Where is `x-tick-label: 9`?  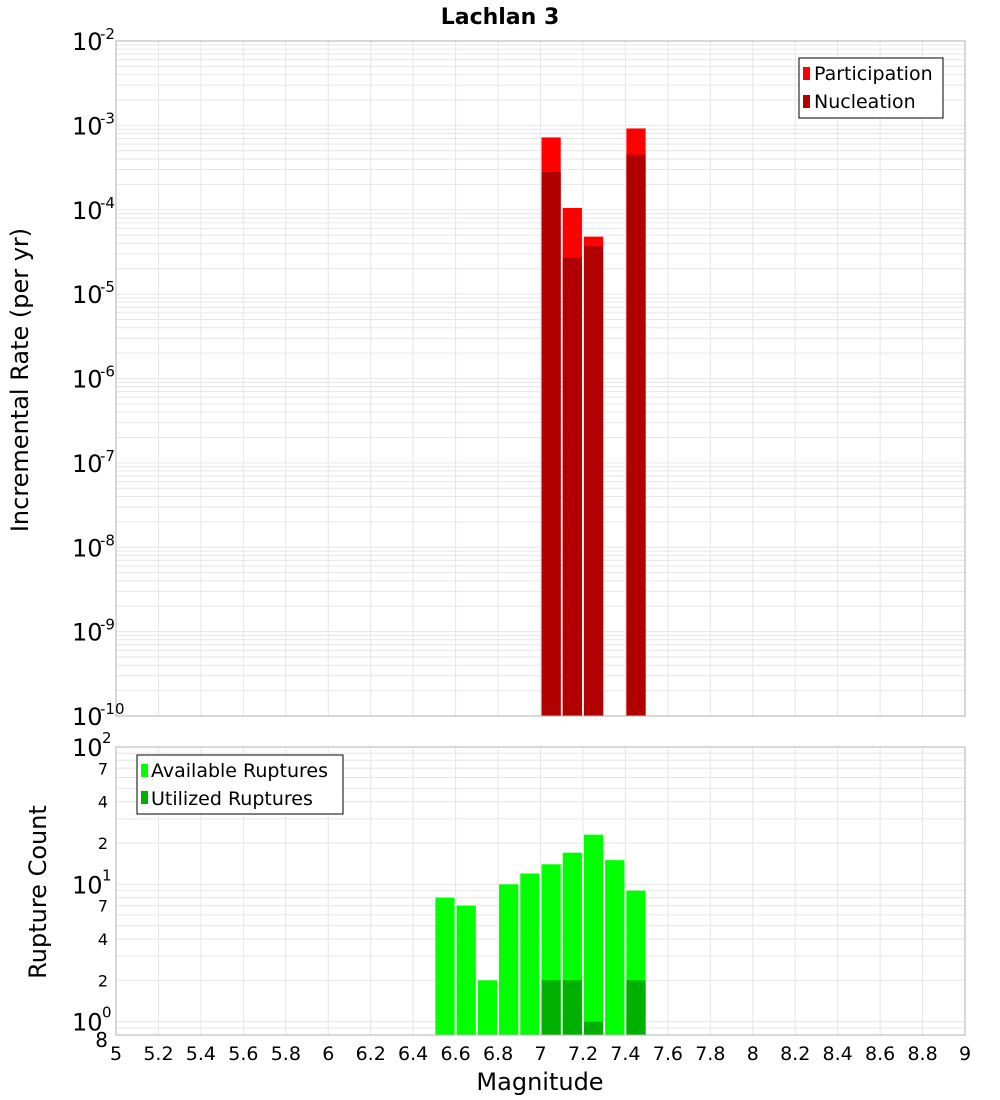 x-tick-label: 9 is located at coordinates (965, 1054).